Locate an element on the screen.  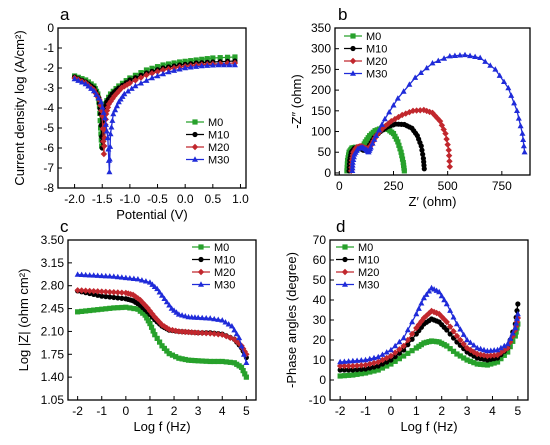
series-m30 is located at coordinates (429, 324).